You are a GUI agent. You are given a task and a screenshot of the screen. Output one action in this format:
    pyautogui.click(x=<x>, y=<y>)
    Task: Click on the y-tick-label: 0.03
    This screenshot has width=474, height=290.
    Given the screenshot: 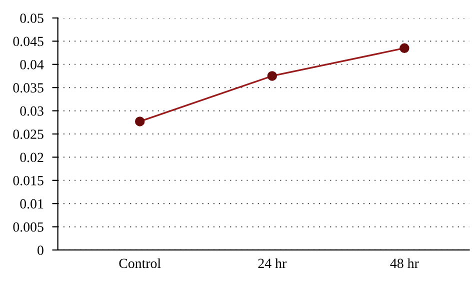 What is the action you would take?
    pyautogui.click(x=32, y=111)
    